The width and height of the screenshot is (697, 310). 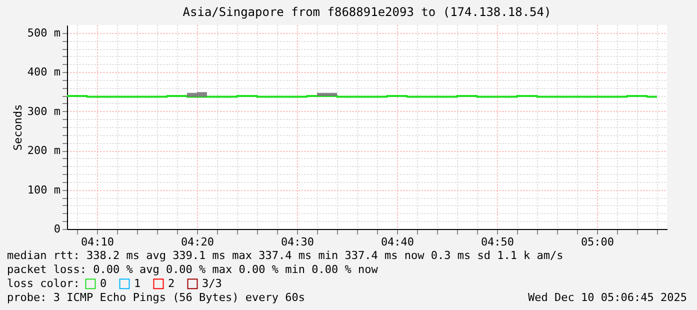 What do you see at coordinates (44, 151) in the screenshot?
I see `y-tick-label: 200 m` at bounding box center [44, 151].